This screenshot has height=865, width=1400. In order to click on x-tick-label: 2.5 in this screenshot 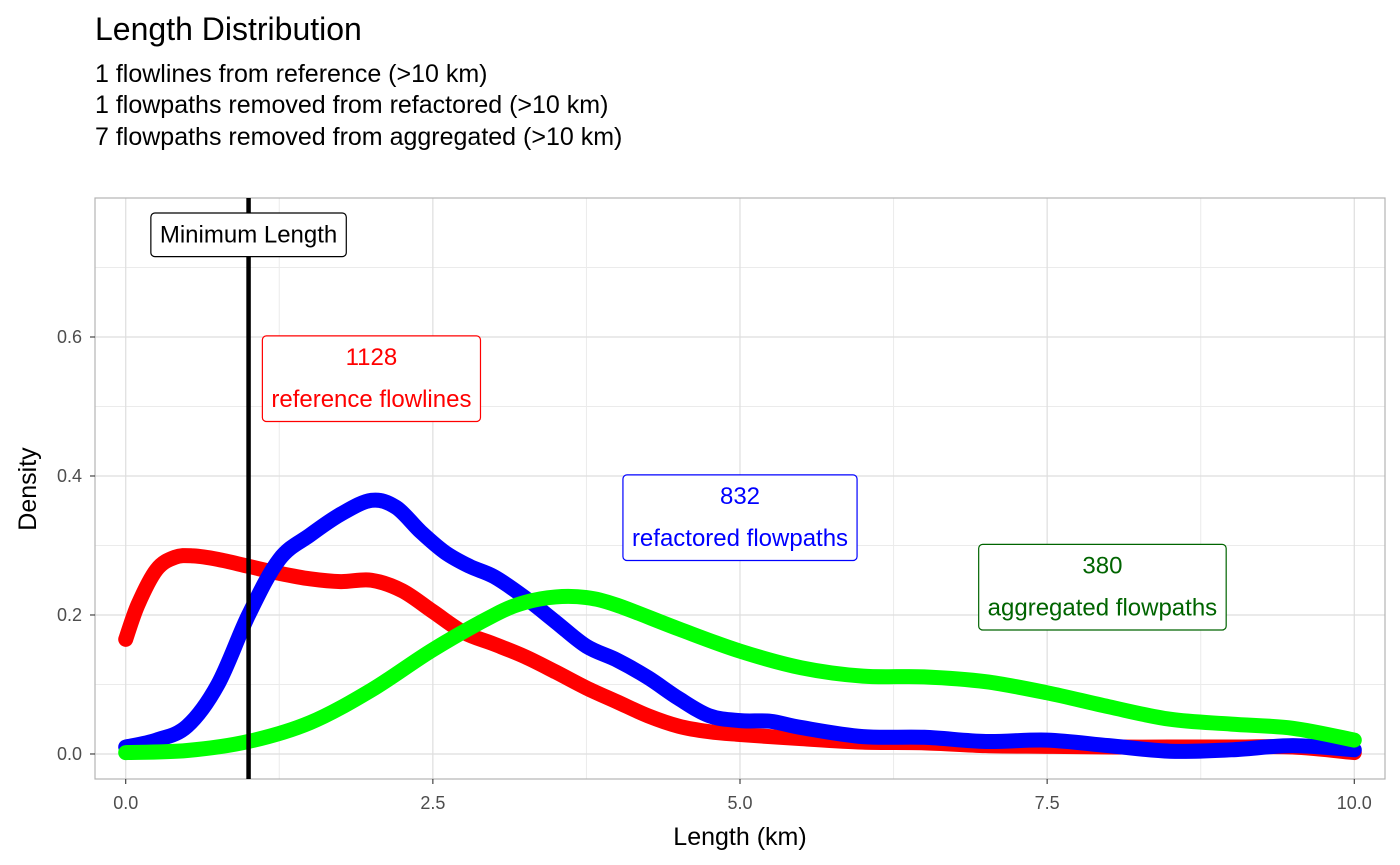, I will do `click(432, 803)`.